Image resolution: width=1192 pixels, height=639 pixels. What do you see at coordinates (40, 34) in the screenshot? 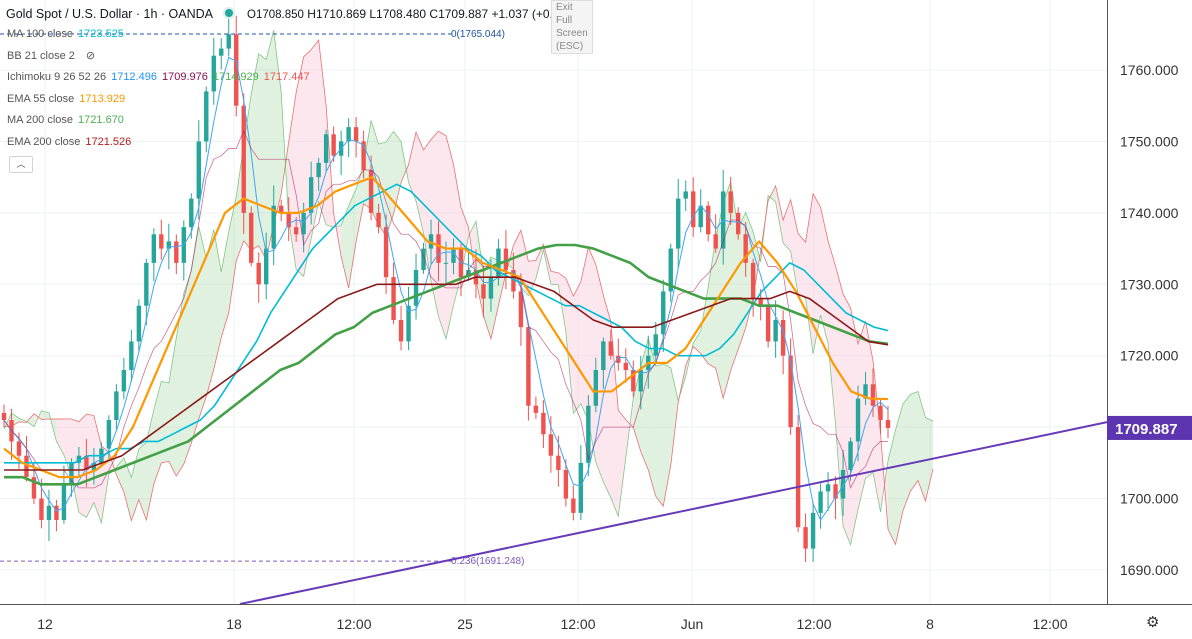
I see `indicator-label: MA 100 close` at bounding box center [40, 34].